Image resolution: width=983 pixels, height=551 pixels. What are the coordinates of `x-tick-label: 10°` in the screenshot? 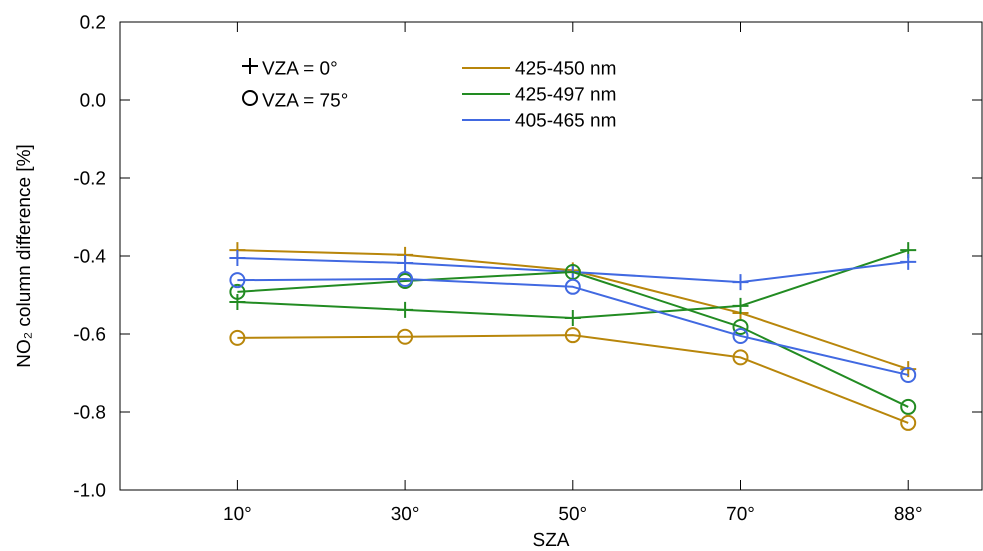 It's located at (237, 514).